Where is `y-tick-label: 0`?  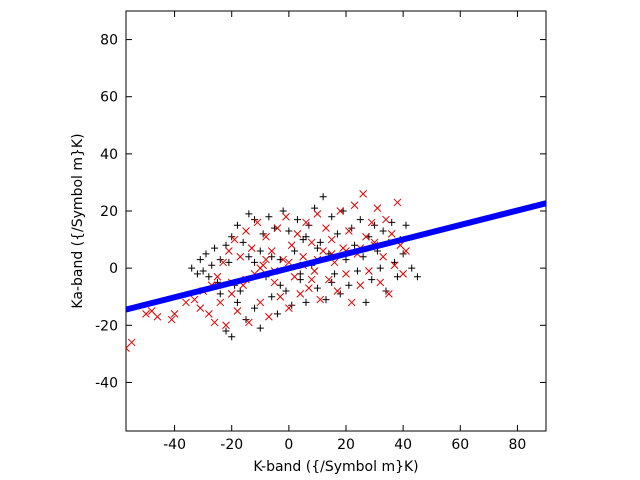
y-tick-label: 0 is located at coordinates (113, 269).